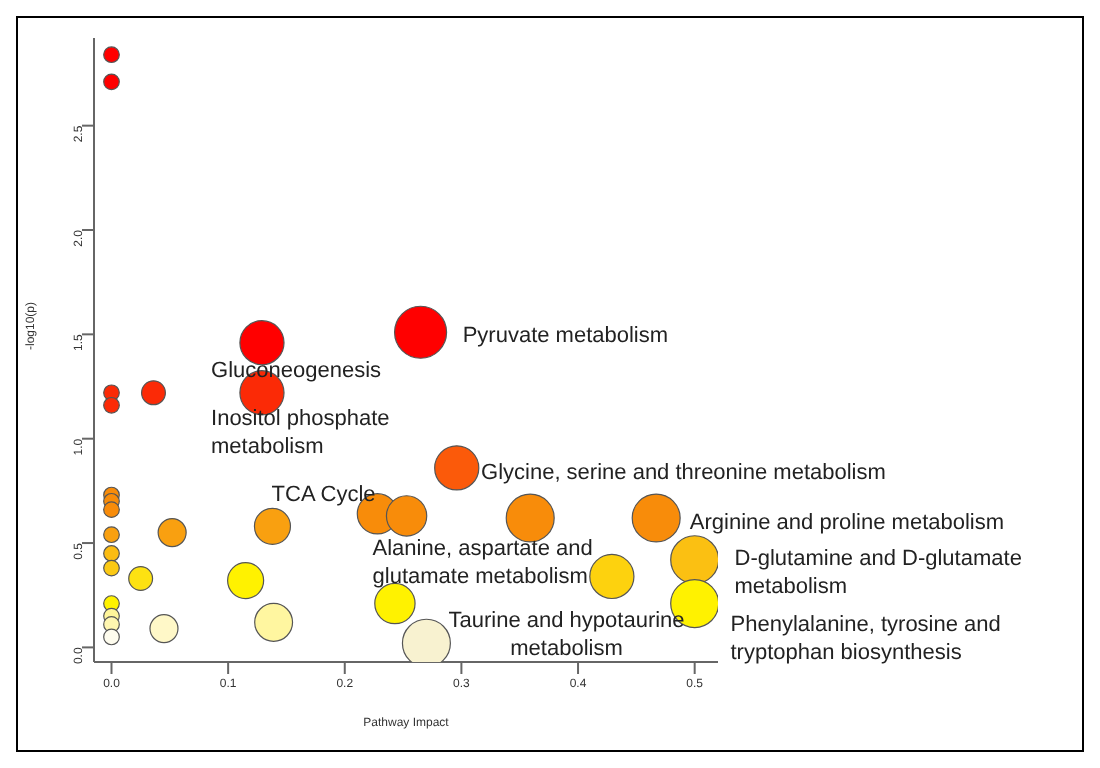 The image size is (1100, 768). Describe the element at coordinates (297, 370) in the screenshot. I see `annotation: Gluconeogenesis` at that location.